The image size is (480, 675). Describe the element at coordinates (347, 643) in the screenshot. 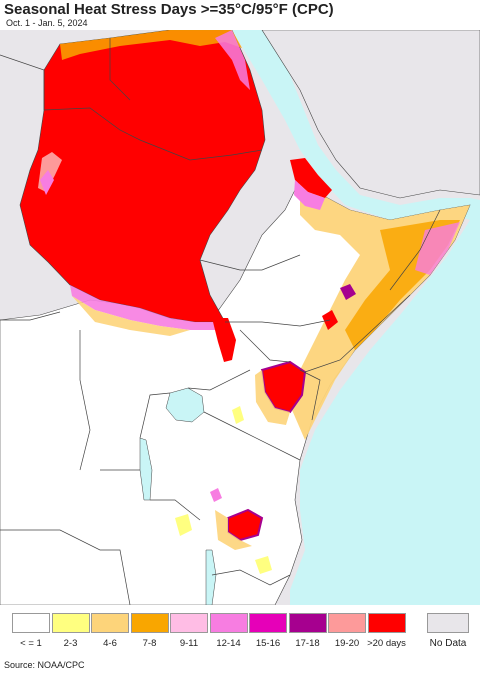

I see `legend-label: 19-20` at that location.